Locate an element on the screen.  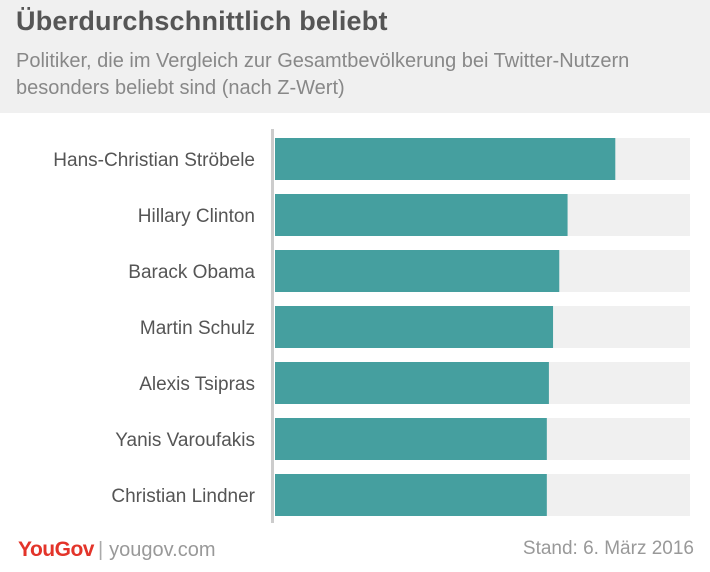
date-stamp: Stand: 6. März 2016 is located at coordinates (608, 548).